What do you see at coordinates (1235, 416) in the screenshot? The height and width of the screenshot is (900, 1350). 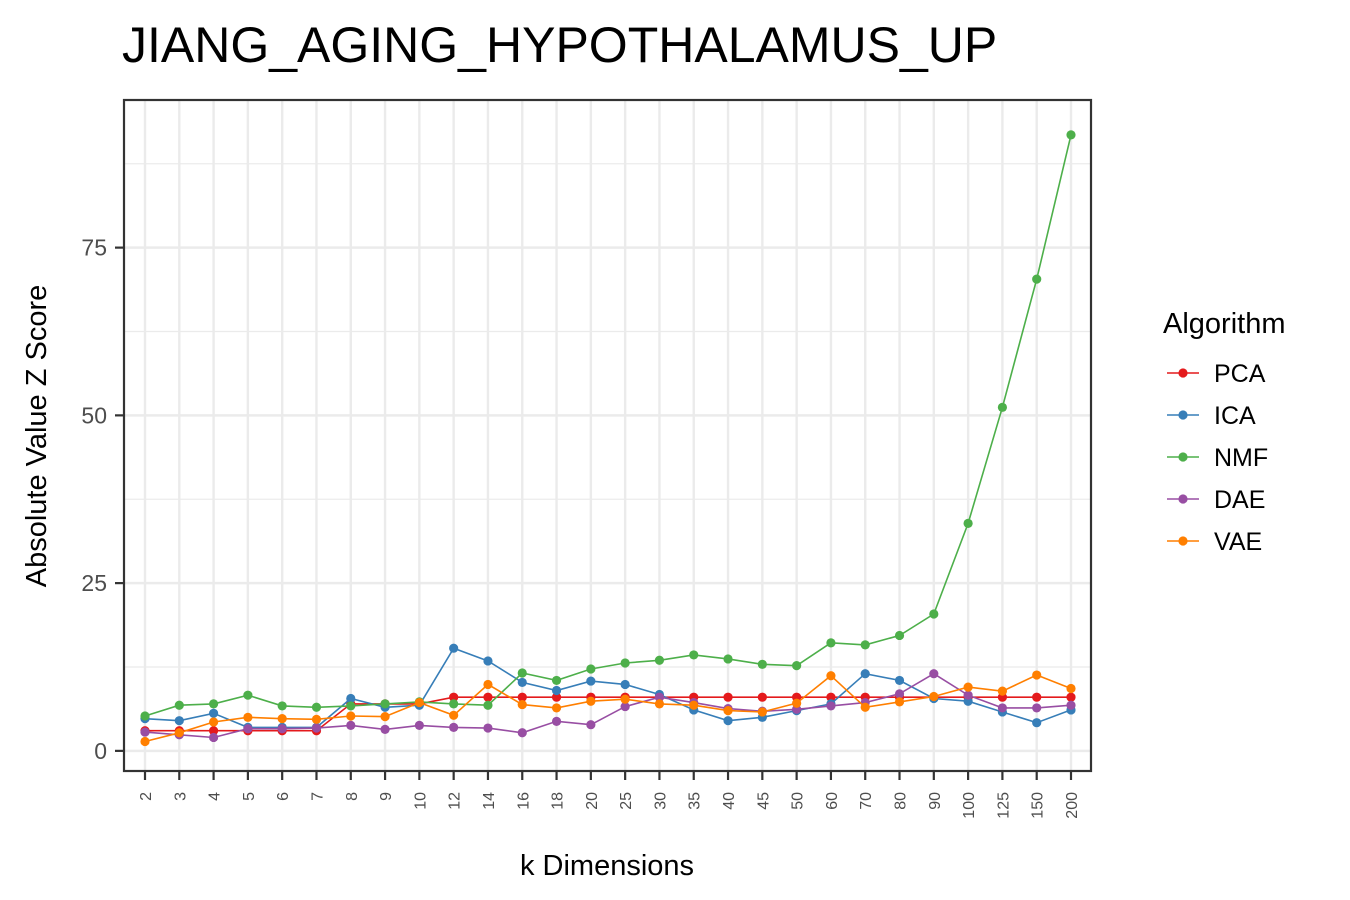 I see `legend-label-ica: ICA` at bounding box center [1235, 416].